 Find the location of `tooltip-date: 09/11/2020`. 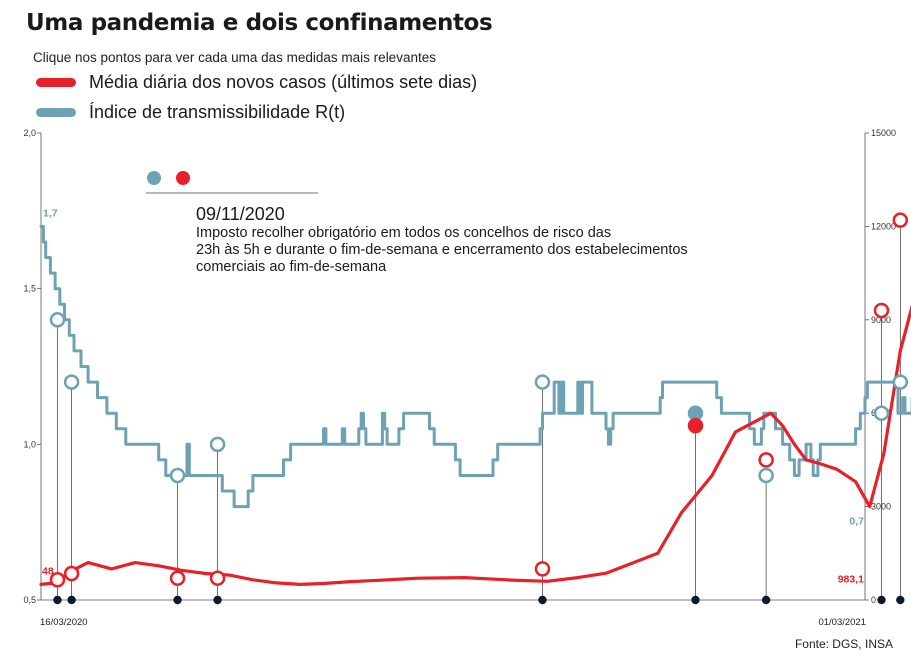

tooltip-date: 09/11/2020 is located at coordinates (240, 214).